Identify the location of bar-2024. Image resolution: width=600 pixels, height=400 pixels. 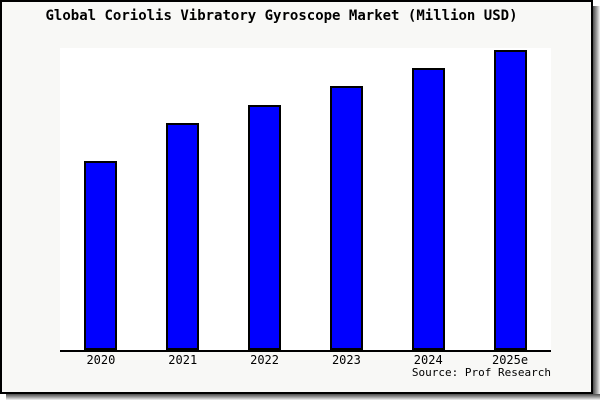
(428, 209).